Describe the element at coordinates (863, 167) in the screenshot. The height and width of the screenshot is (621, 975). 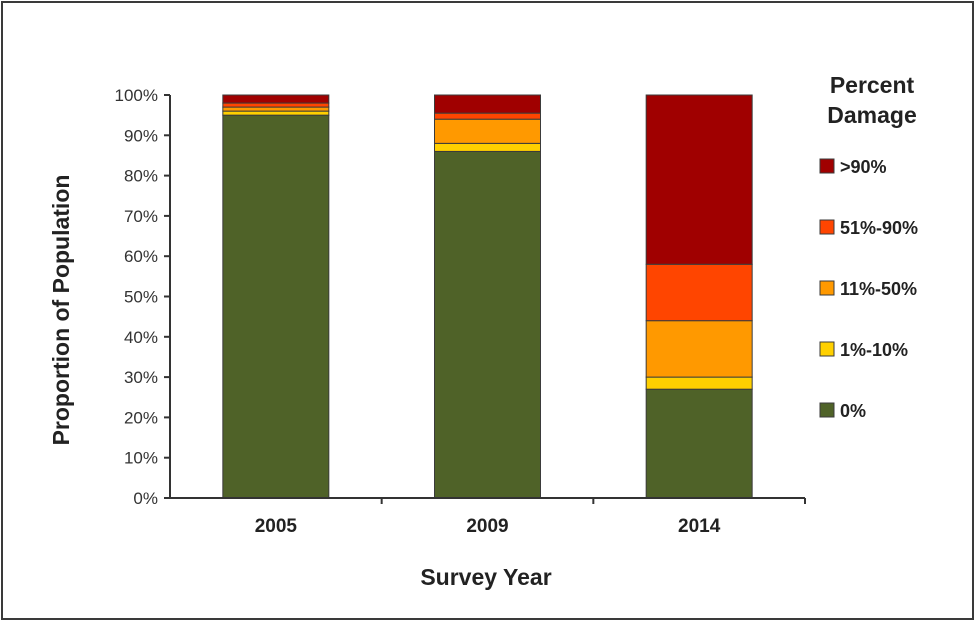
I see `legend-label: >90%` at that location.